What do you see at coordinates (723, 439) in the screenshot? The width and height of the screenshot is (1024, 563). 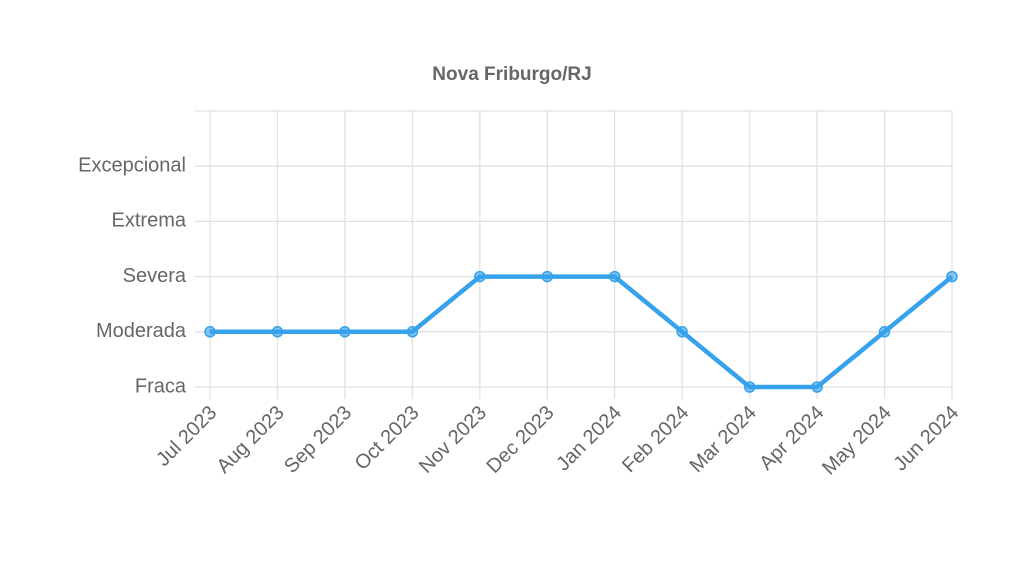 I see `x-tick-label: Mar 2024` at bounding box center [723, 439].